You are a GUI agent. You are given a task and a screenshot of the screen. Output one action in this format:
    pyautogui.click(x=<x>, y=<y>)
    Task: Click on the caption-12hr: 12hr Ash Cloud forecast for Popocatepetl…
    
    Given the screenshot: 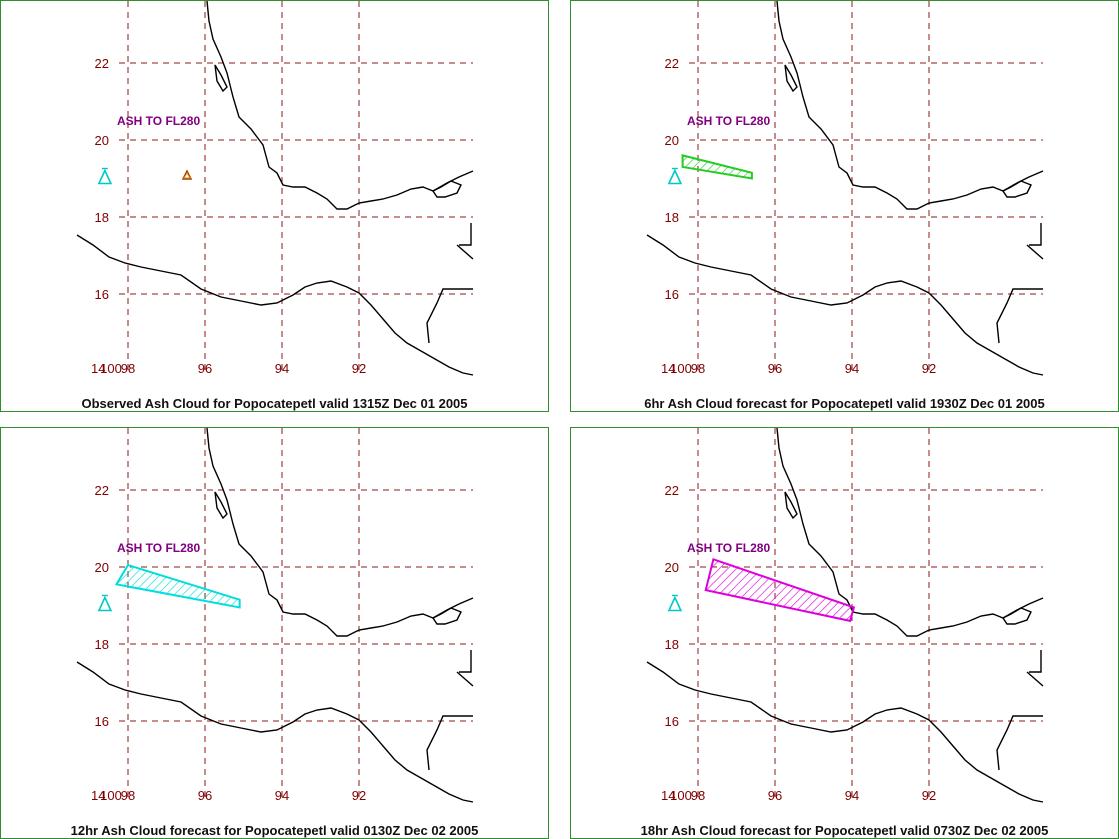 What is the action you would take?
    pyautogui.click(x=274, y=830)
    